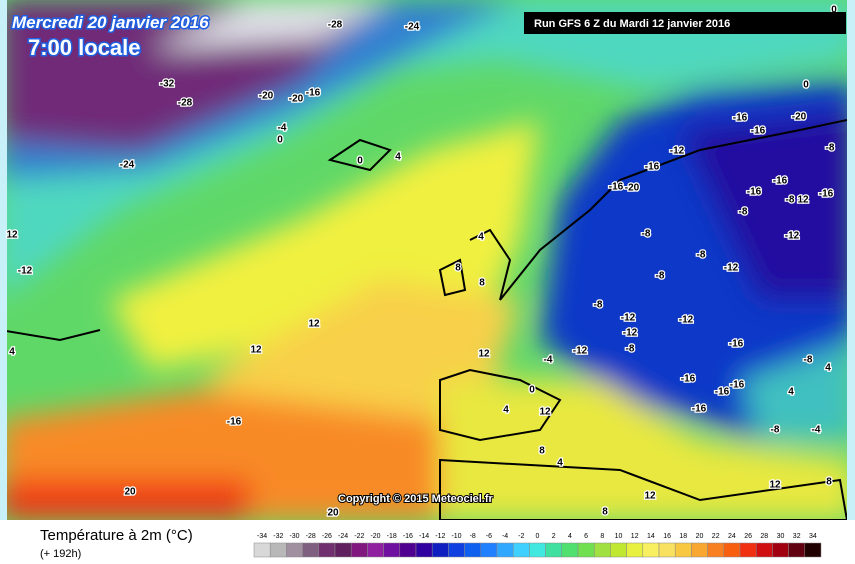  I want to click on legend-tick: 6, so click(586, 536).